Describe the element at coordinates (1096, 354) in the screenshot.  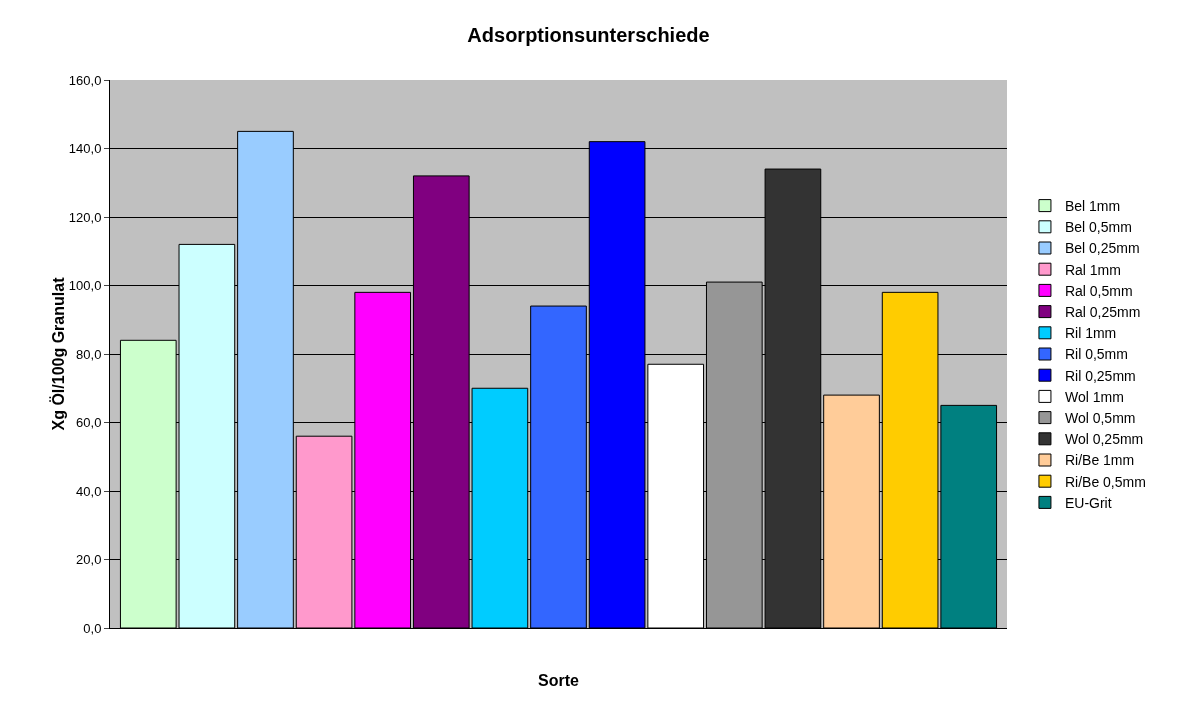
I see `legend-label: Ril 0,5mm` at that location.